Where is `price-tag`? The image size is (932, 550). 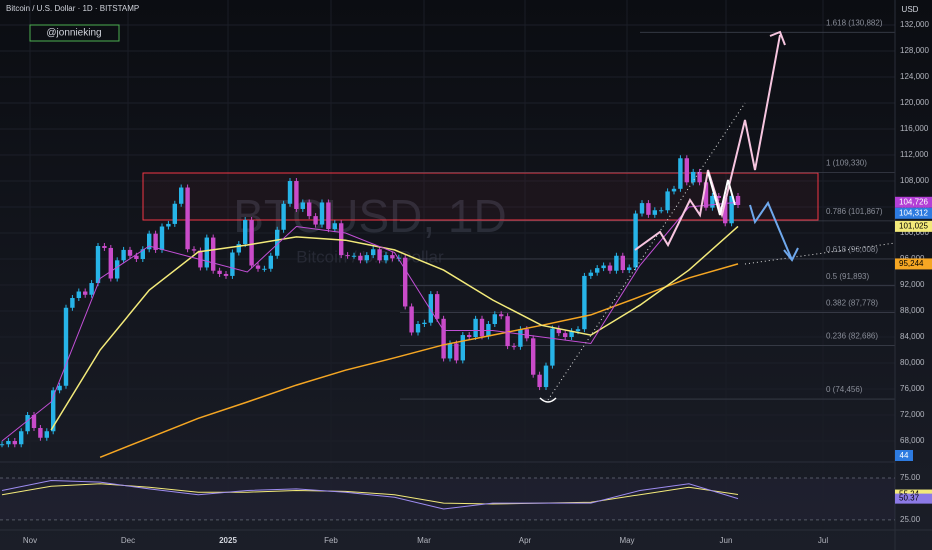 price-tag is located at coordinates (913, 226).